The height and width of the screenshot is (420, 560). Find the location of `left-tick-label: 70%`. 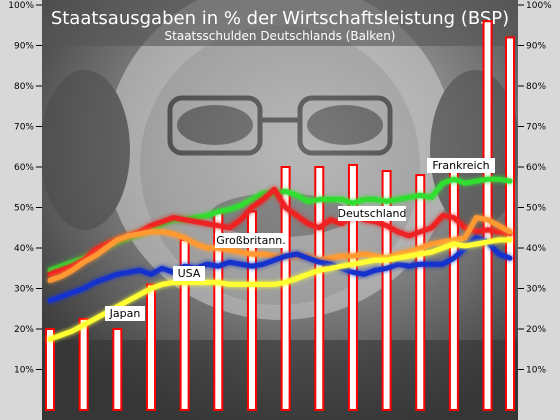

left-tick-label: 70% is located at coordinates (24, 128).